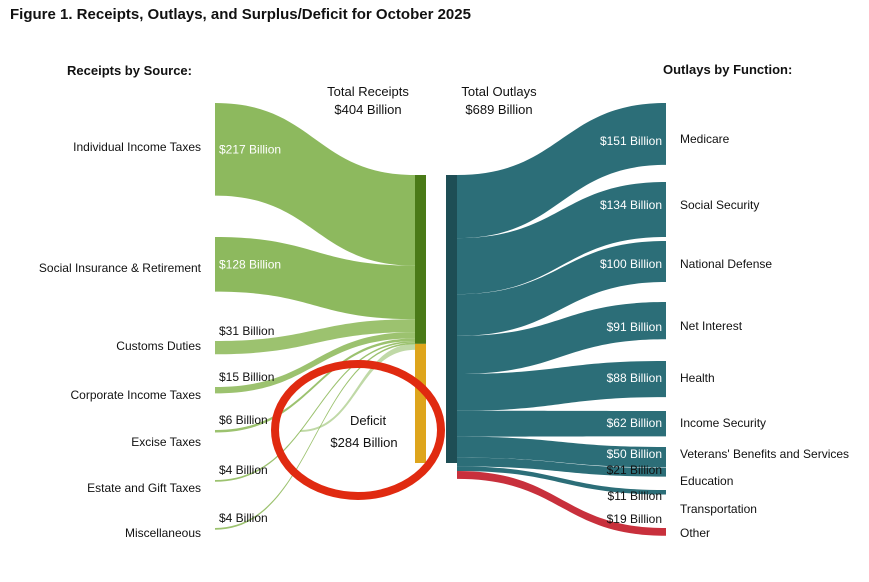  Describe the element at coordinates (368, 91) in the screenshot. I see `total-receipts-label: Total Receipts` at that location.